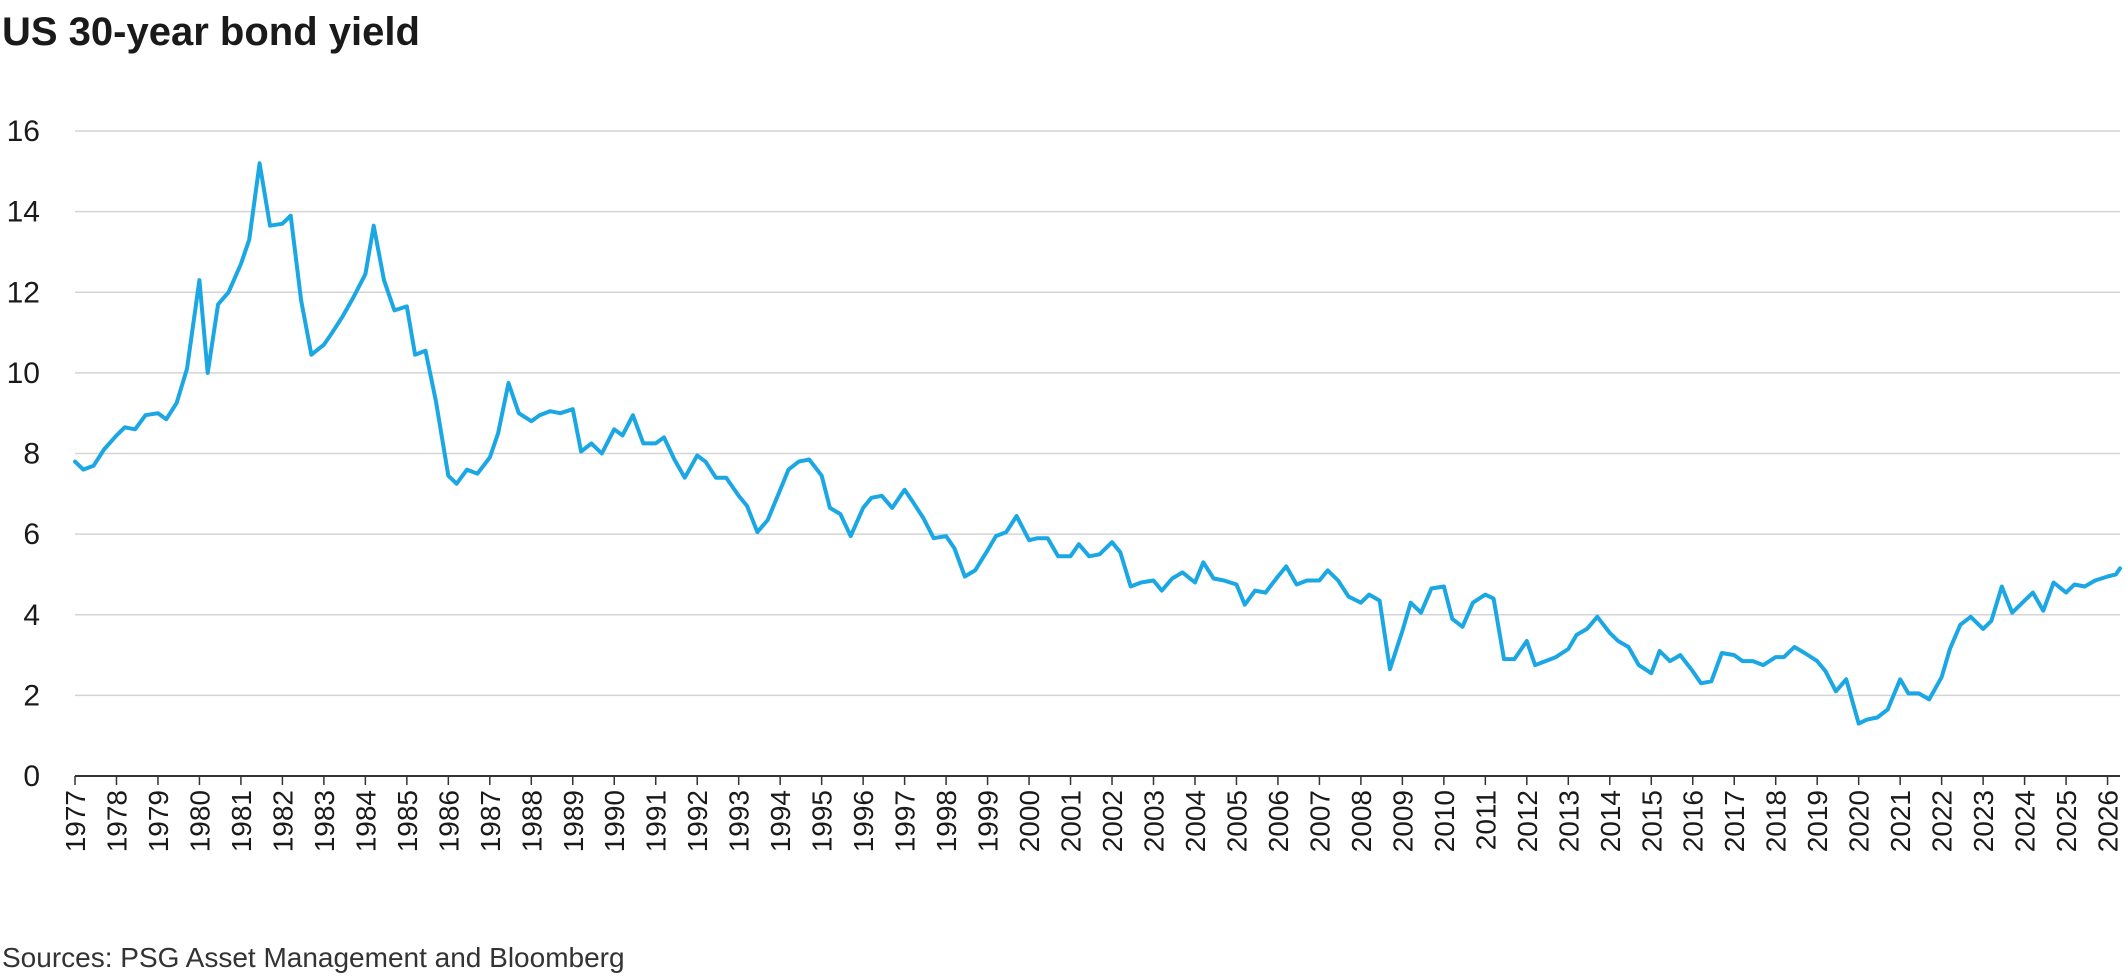 The image size is (2126, 980). I want to click on x-tick-label: 2022, so click(1942, 821).